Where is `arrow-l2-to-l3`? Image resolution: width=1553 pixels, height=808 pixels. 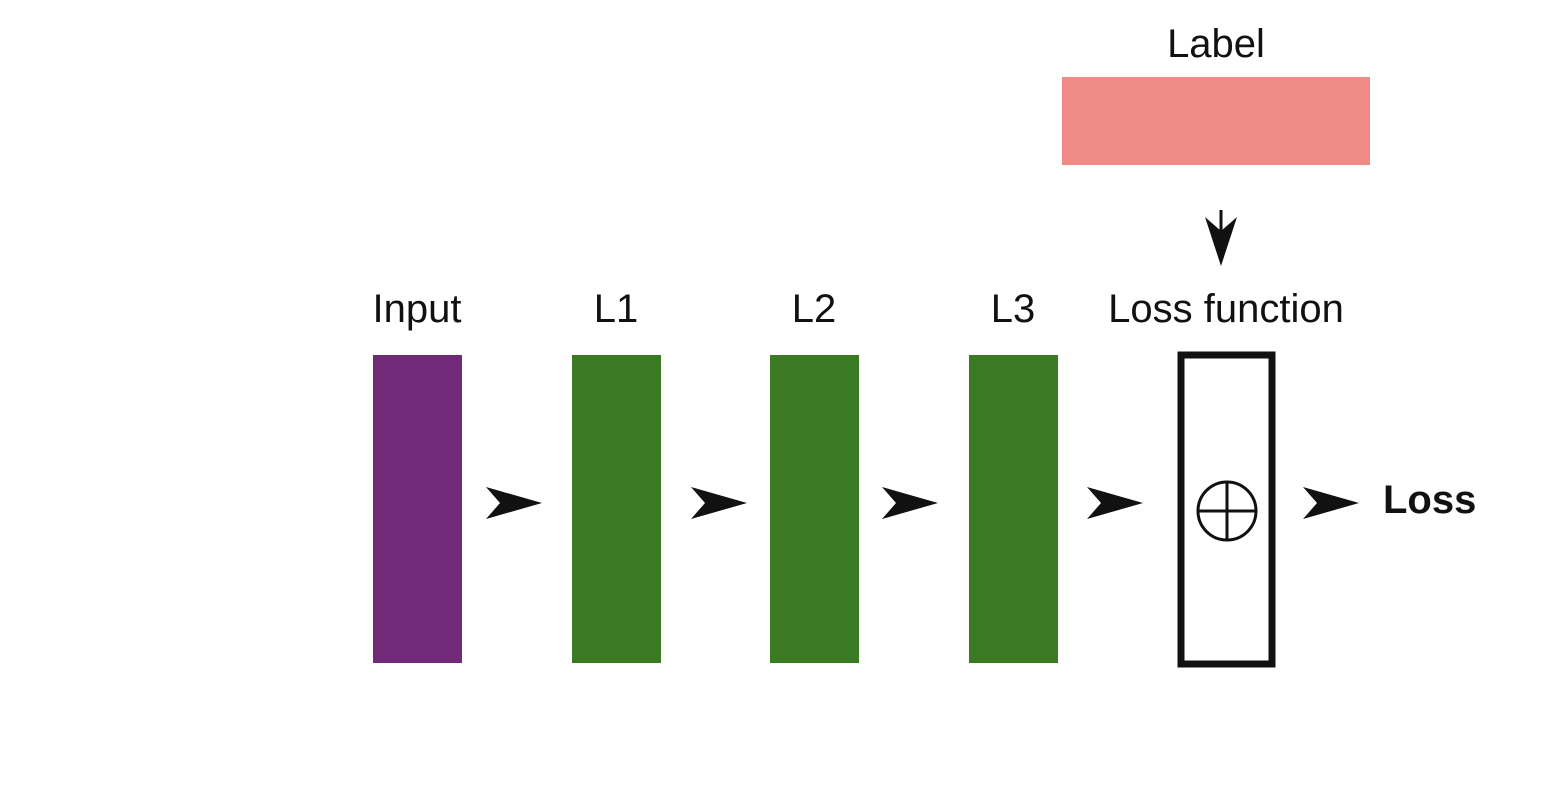 arrow-l2-to-l3 is located at coordinates (910, 503).